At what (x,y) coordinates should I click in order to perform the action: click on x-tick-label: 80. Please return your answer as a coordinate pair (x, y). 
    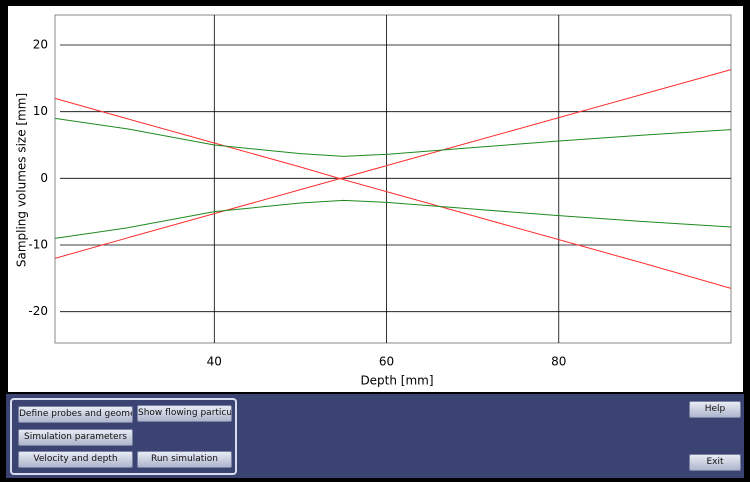
    Looking at the image, I should click on (558, 362).